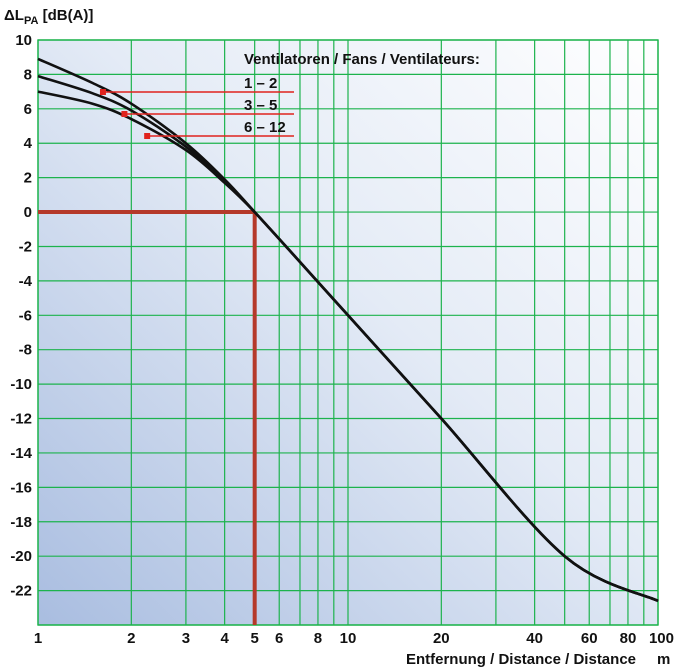  I want to click on legend-entry-2: 3 – 5, so click(260, 105).